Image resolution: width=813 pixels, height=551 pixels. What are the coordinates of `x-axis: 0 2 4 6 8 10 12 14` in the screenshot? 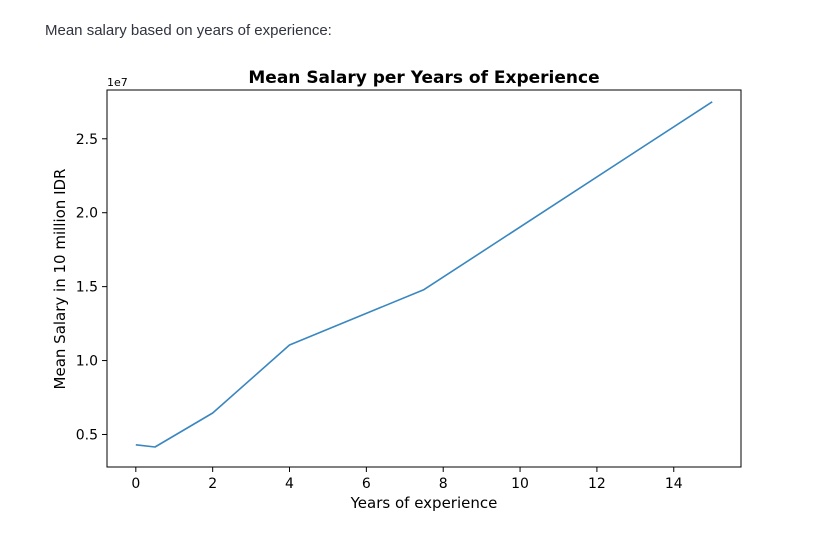 It's located at (407, 479).